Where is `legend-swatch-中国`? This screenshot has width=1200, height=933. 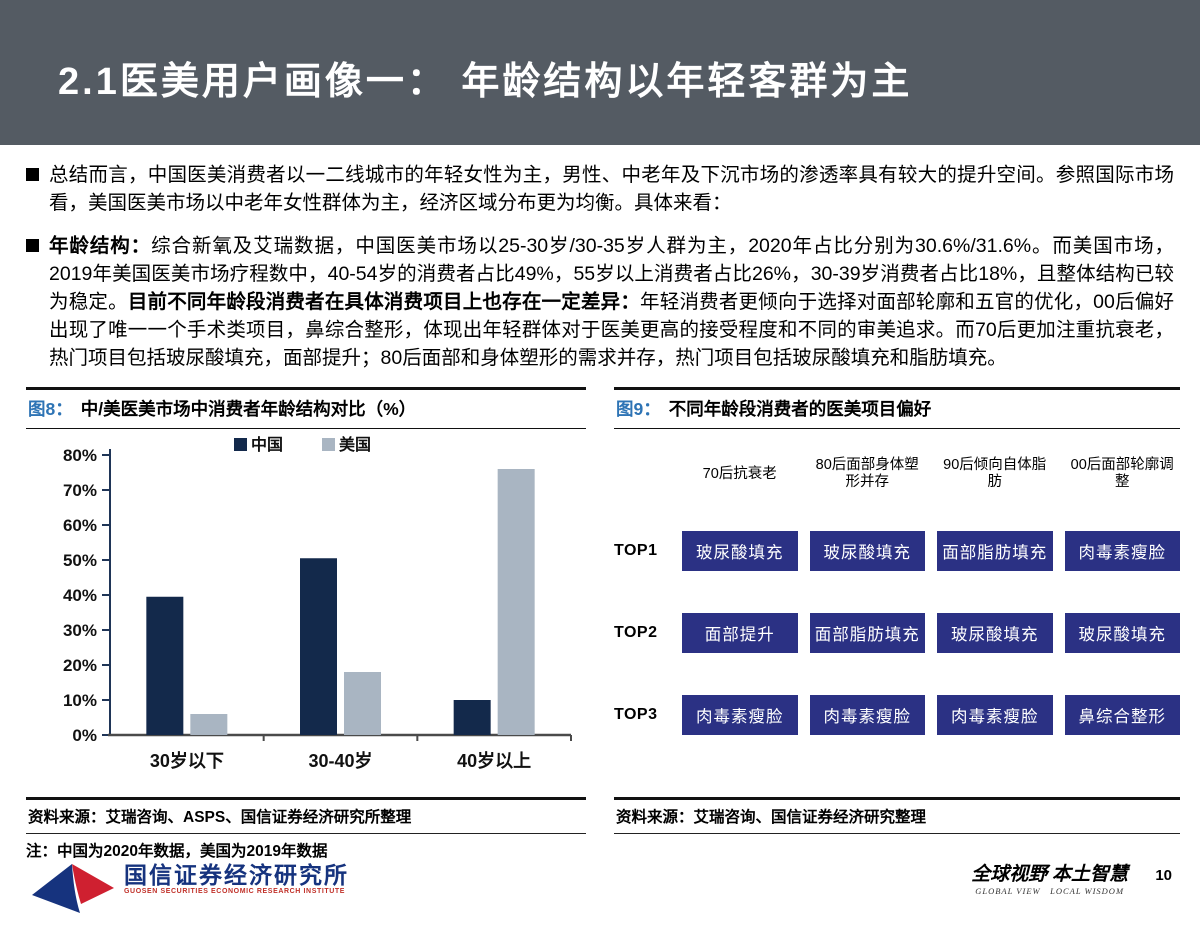 legend-swatch-中国 is located at coordinates (240, 444).